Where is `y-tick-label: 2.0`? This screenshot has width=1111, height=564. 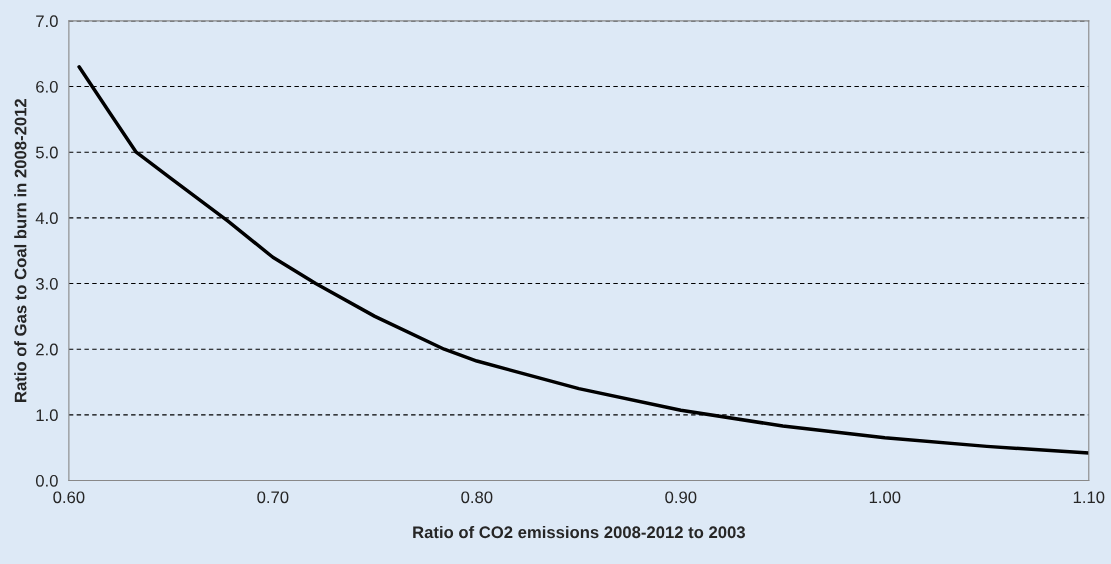 y-tick-label: 2.0 is located at coordinates (47, 349).